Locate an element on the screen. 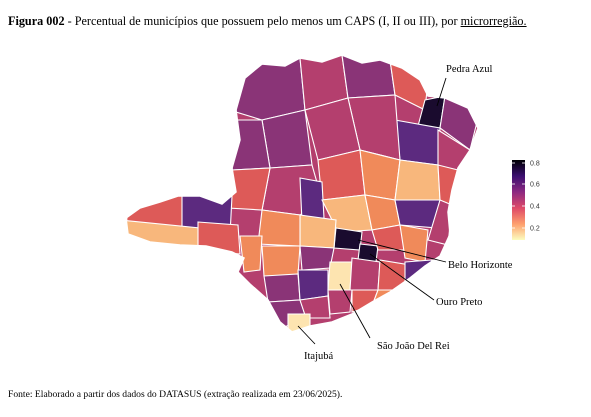  region-patrocinio is located at coordinates (249, 189).